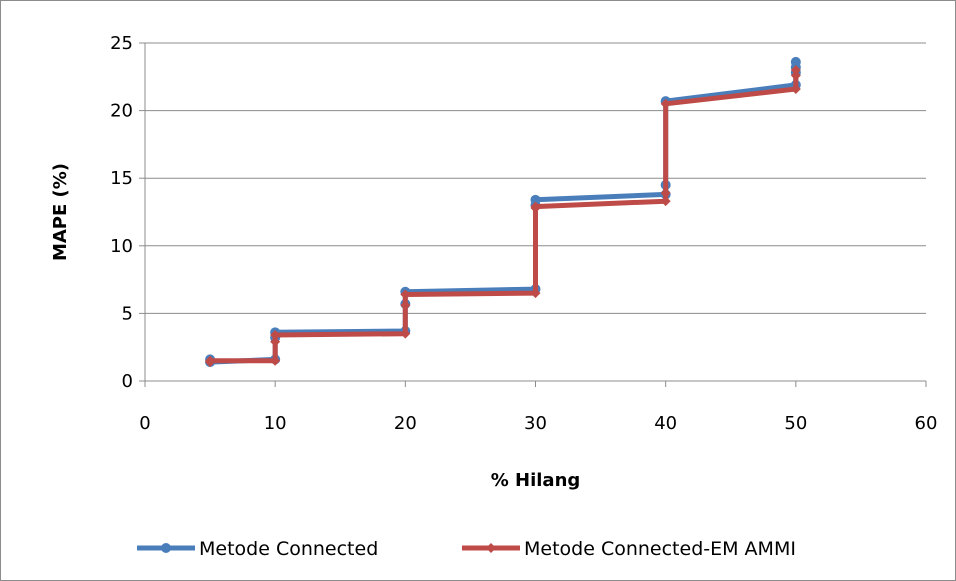 This screenshot has height=581, width=956. I want to click on legend-item-2: Metode Connected-EM AMMI, so click(629, 549).